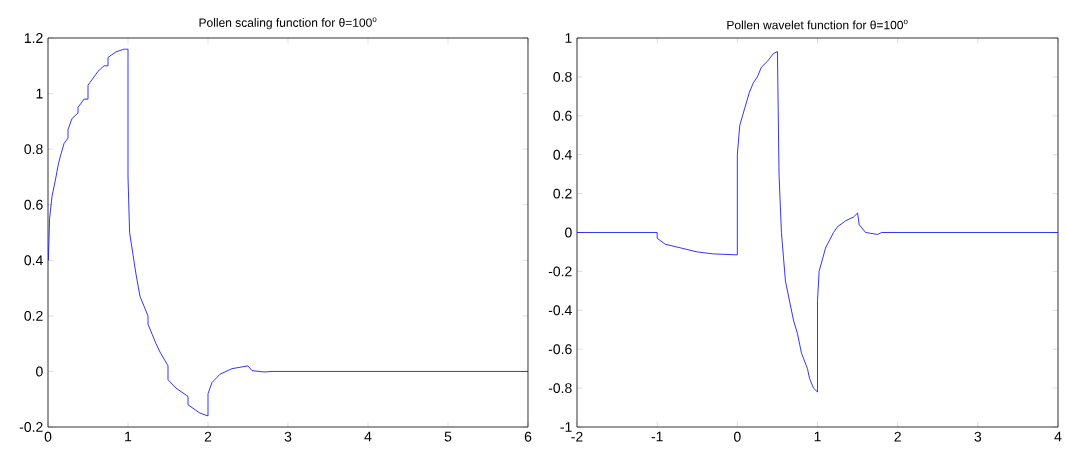  I want to click on chart-title: Pollen wavelet function for θ=100$^{o}$, so click(817, 24).